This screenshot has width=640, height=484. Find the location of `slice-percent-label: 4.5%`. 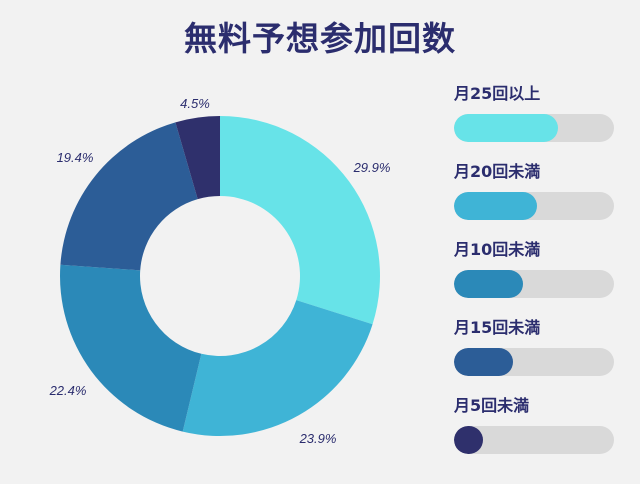

slice-percent-label: 4.5% is located at coordinates (195, 103).